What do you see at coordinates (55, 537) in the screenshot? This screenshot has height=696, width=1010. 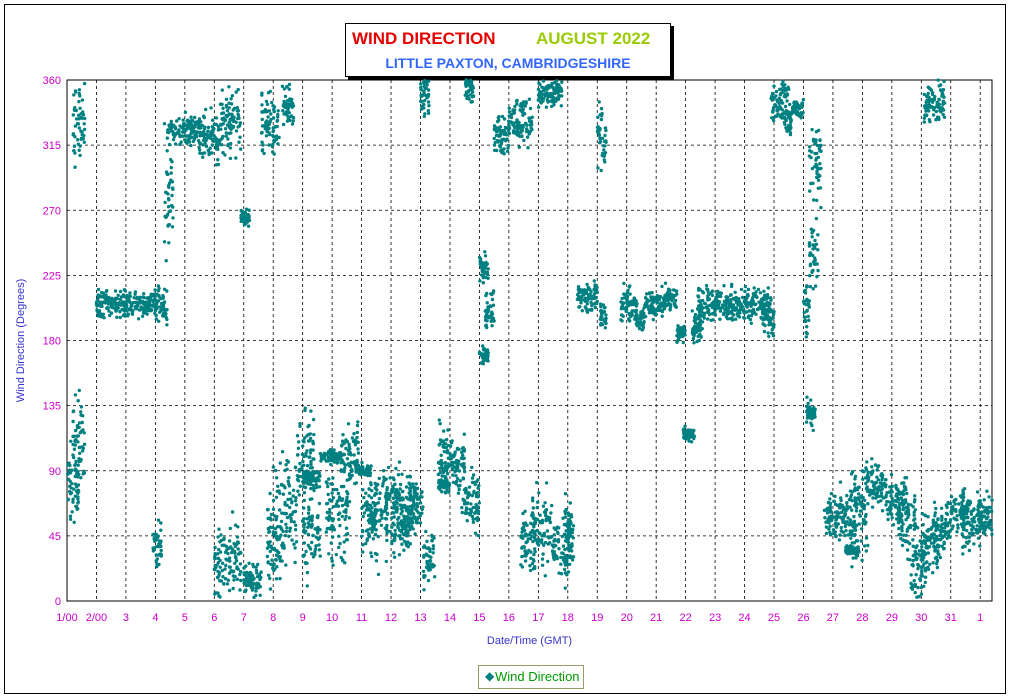 I see `y-tick-label: 45` at bounding box center [55, 537].